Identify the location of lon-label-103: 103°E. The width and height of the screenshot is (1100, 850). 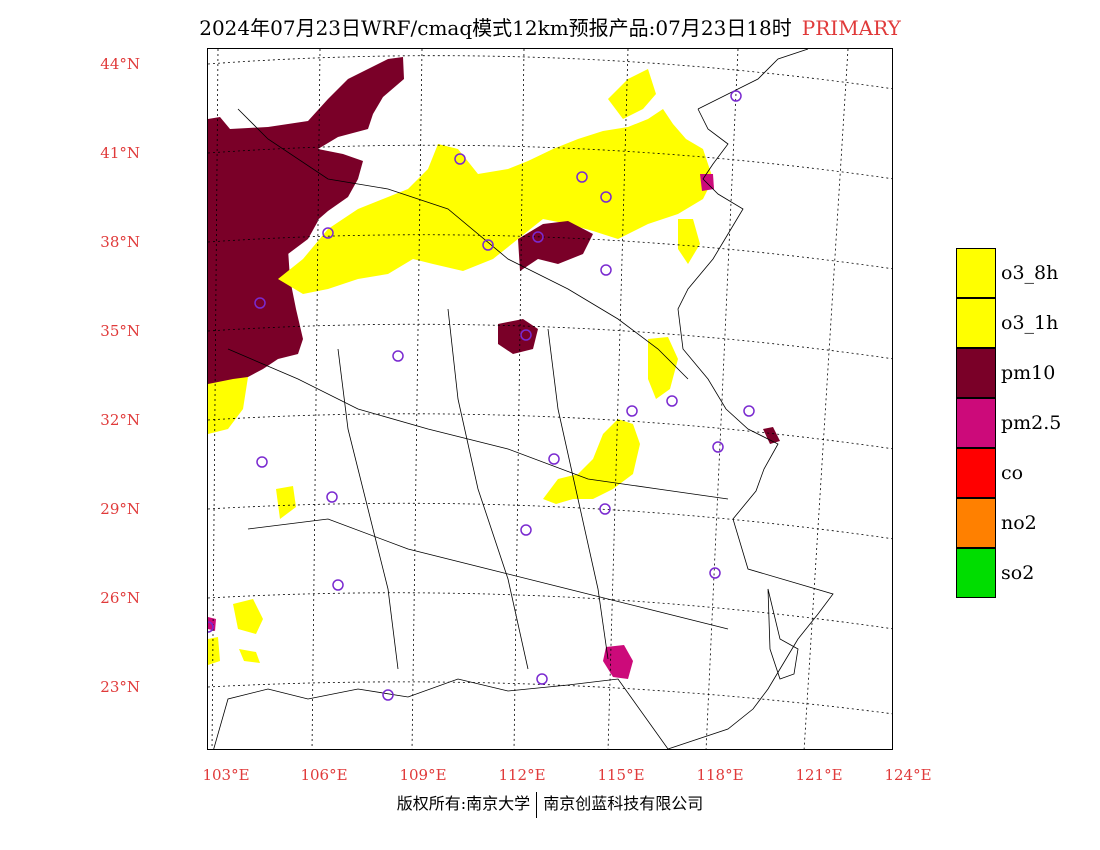
(226, 775).